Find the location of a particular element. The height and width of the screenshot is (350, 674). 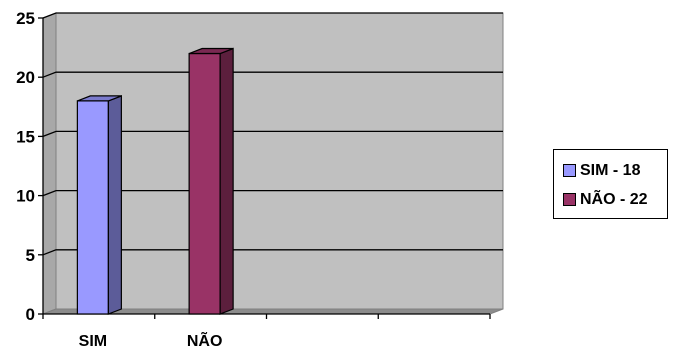

side-wall is located at coordinates (49, 163).